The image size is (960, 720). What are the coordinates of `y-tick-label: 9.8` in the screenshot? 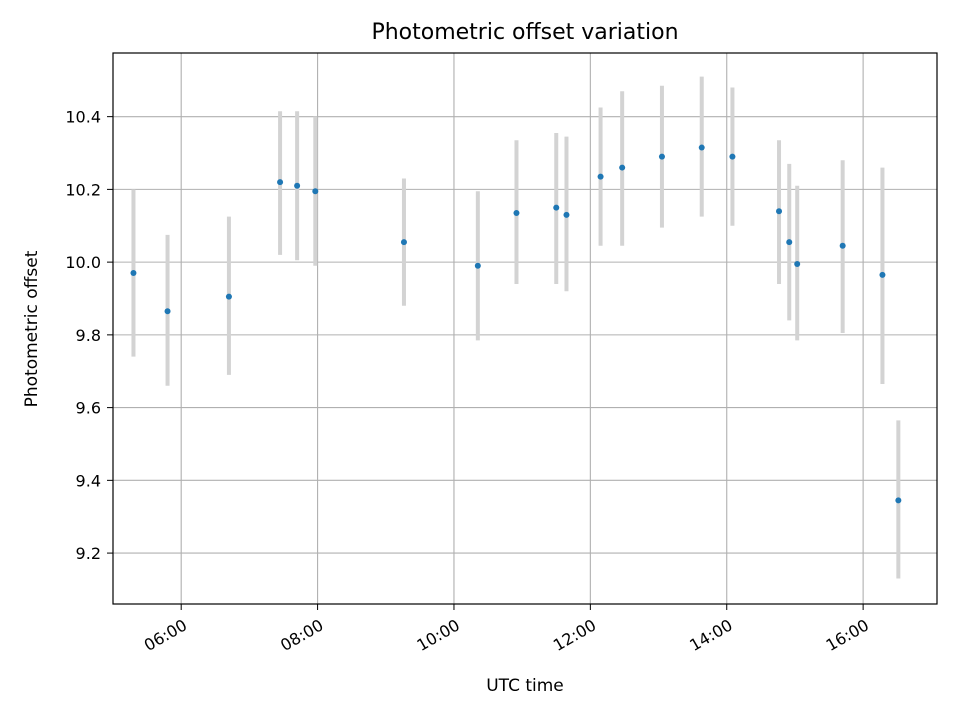 It's located at (88, 335).